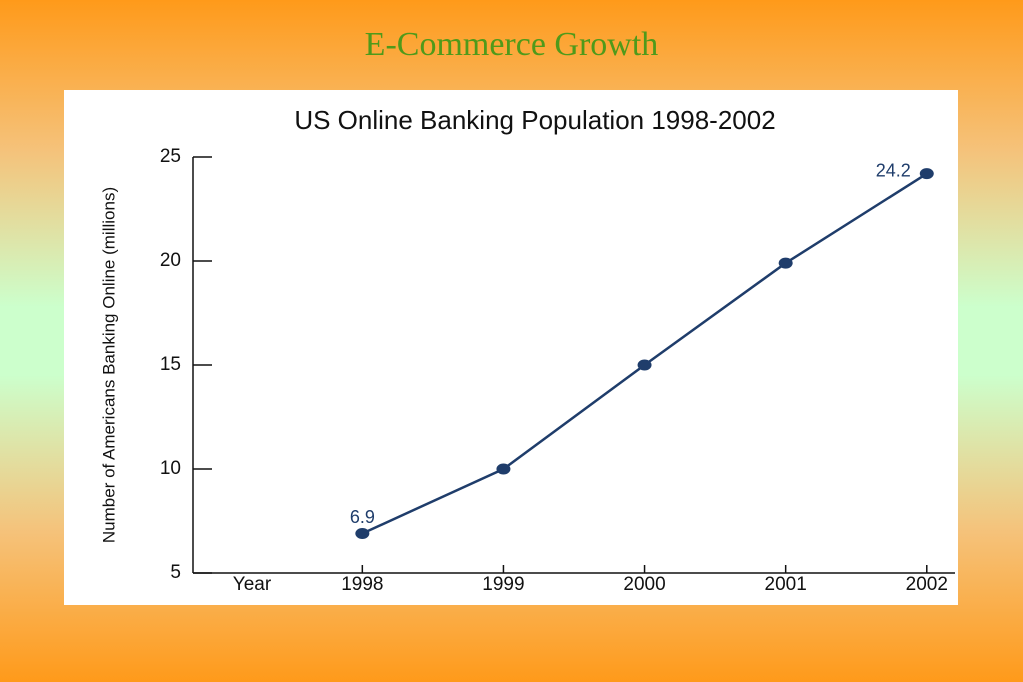 Image resolution: width=1023 pixels, height=682 pixels. I want to click on x-axis-label: Year, so click(252, 584).